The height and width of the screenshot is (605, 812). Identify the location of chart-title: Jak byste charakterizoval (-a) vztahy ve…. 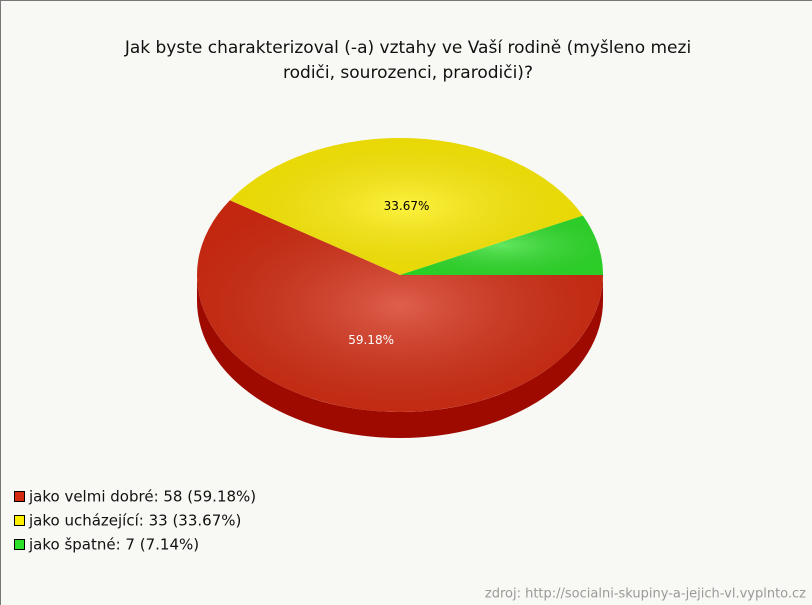
(407, 48).